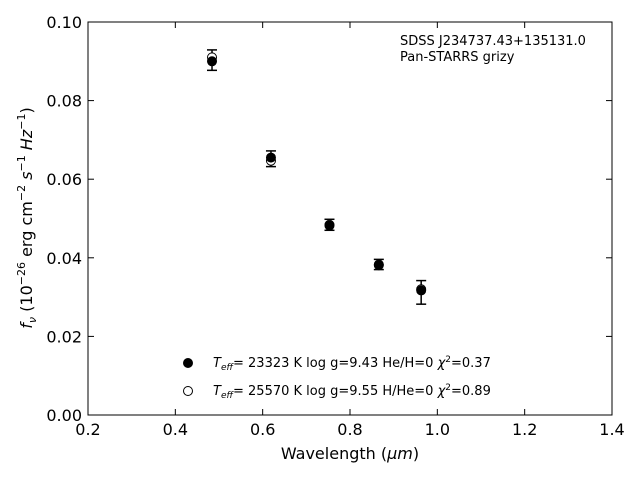 The height and width of the screenshot is (480, 640). I want to click on annotation-line-2: Pan-STARRS grizy, so click(457, 57).